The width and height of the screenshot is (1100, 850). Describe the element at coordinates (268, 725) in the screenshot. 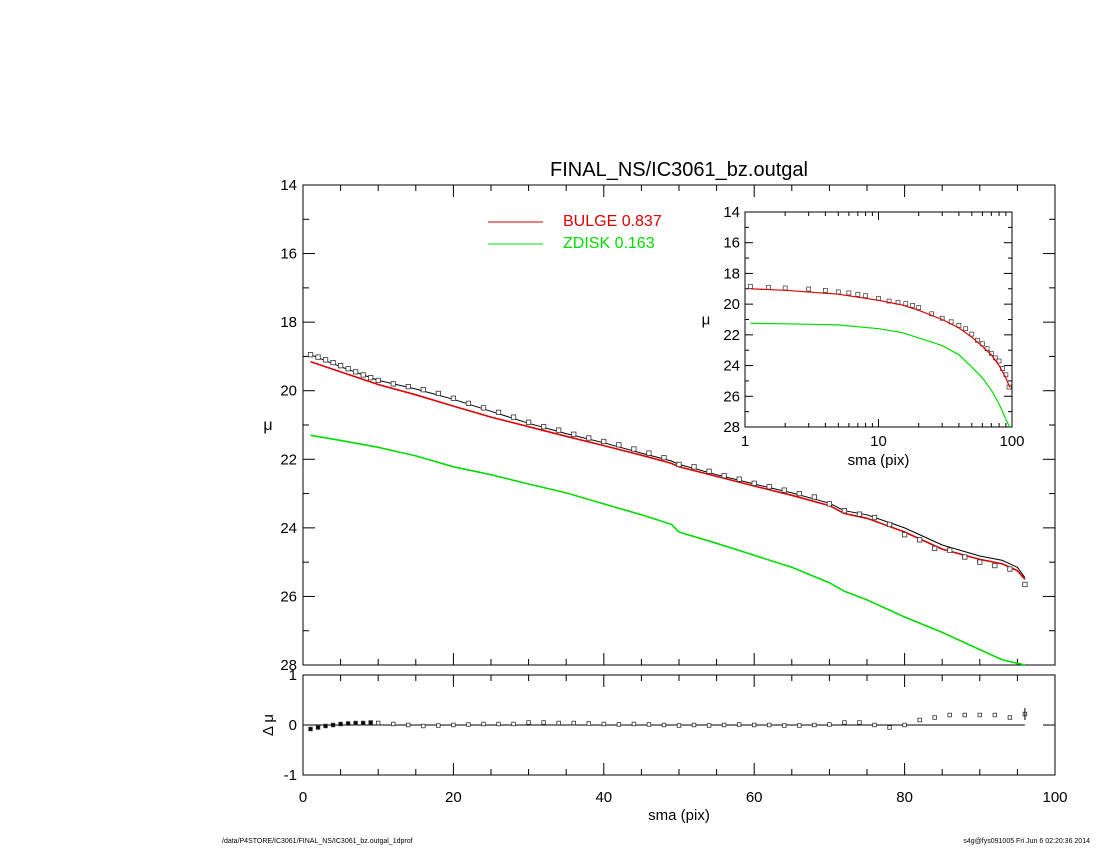

I see `resid-y-axis-label: Δ μ` at that location.